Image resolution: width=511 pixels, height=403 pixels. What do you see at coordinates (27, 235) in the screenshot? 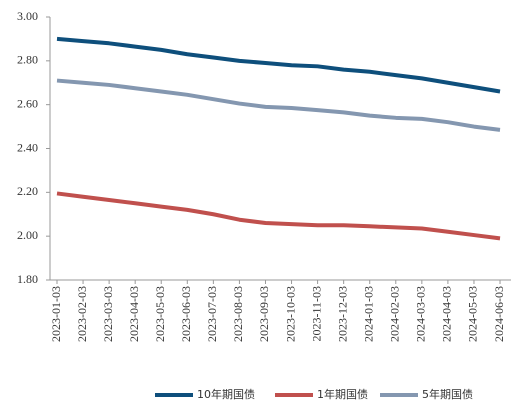
I see `y-tick-label: 2.00` at bounding box center [27, 235].